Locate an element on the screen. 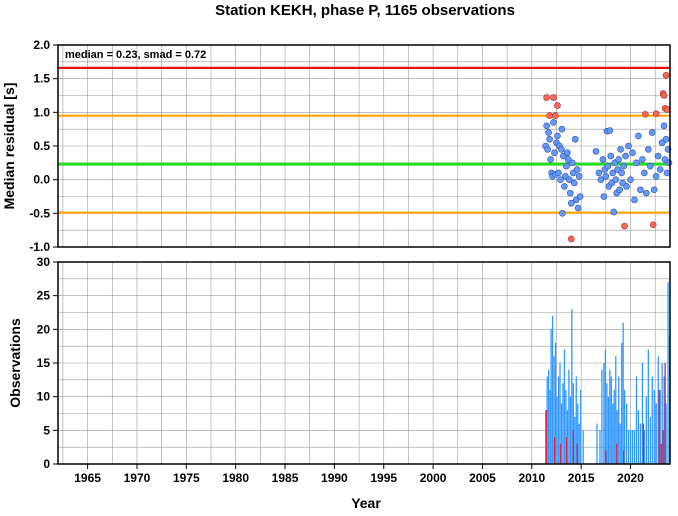 This screenshot has height=516, width=678. y-tick-label: 30 is located at coordinates (44, 262).